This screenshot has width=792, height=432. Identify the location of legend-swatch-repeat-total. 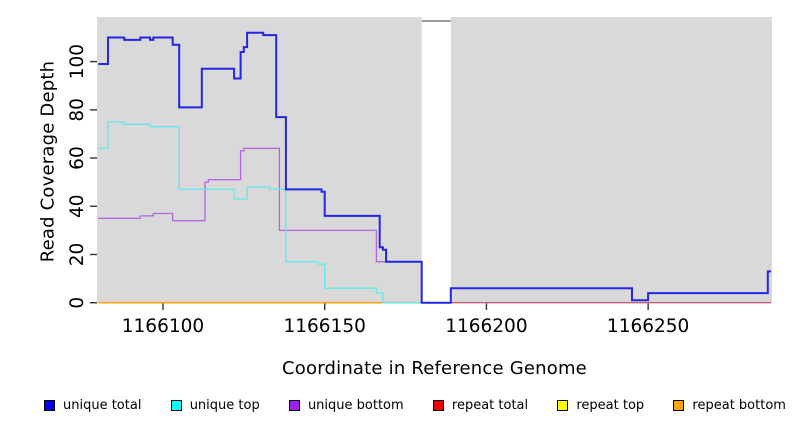
(438, 405).